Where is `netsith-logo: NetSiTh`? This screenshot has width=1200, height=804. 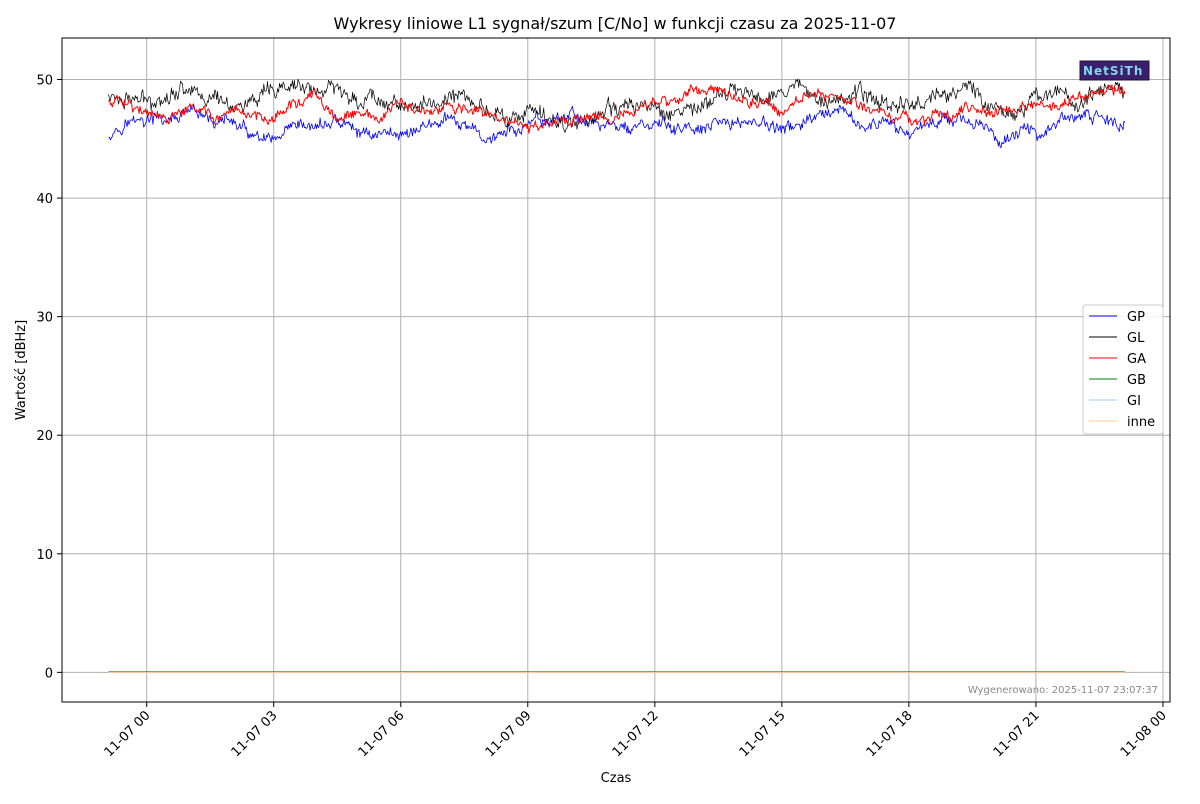 netsith-logo: NetSiTh is located at coordinates (1114, 70).